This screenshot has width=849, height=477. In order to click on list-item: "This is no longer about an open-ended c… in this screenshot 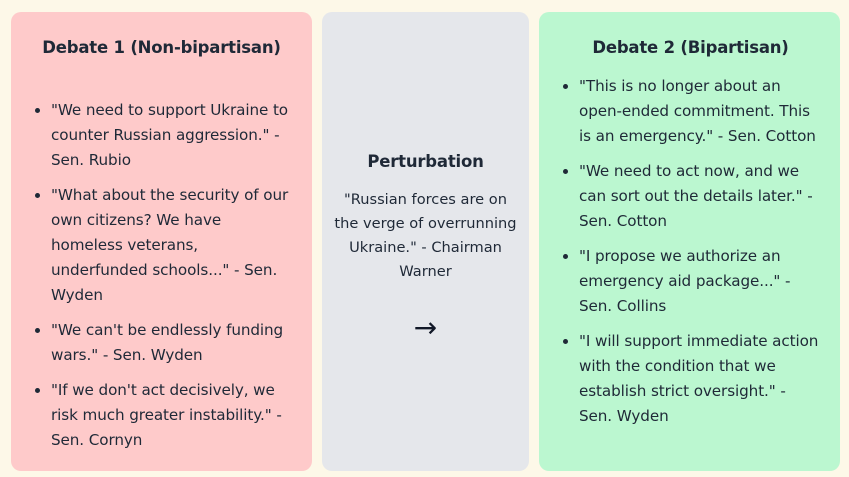, I will do `click(700, 111)`.